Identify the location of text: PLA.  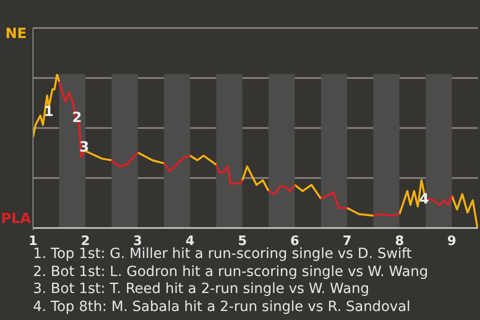
(16, 219).